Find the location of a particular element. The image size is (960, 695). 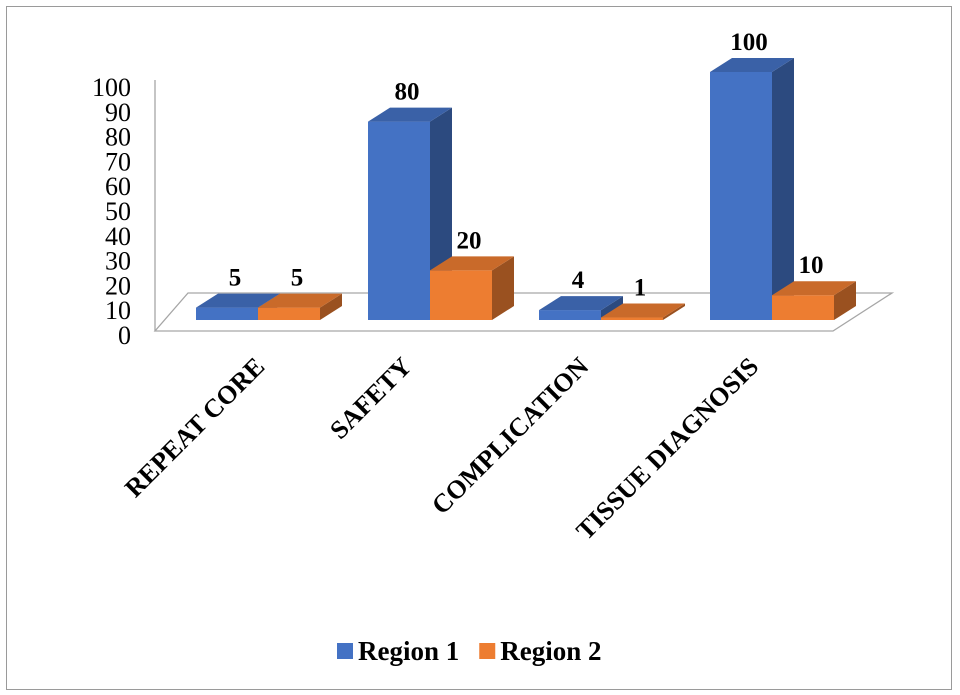

y-tick-label: 70 is located at coordinates (118, 161).